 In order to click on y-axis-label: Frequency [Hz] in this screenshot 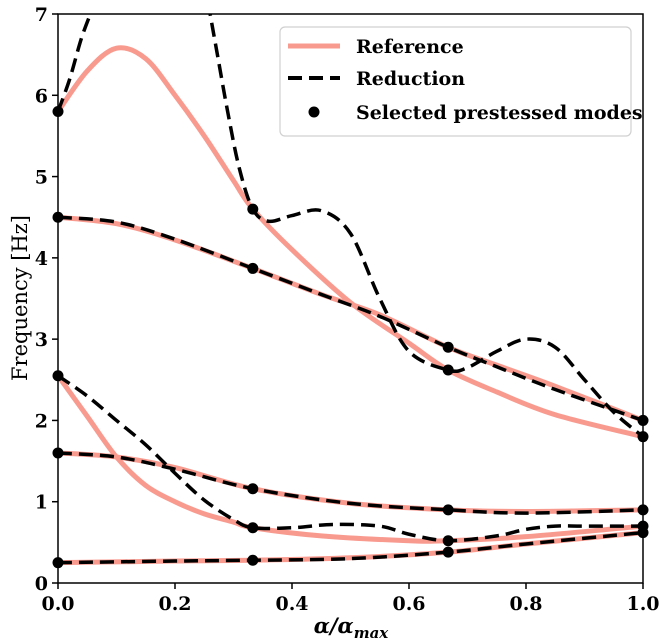, I will do `click(20, 298)`.